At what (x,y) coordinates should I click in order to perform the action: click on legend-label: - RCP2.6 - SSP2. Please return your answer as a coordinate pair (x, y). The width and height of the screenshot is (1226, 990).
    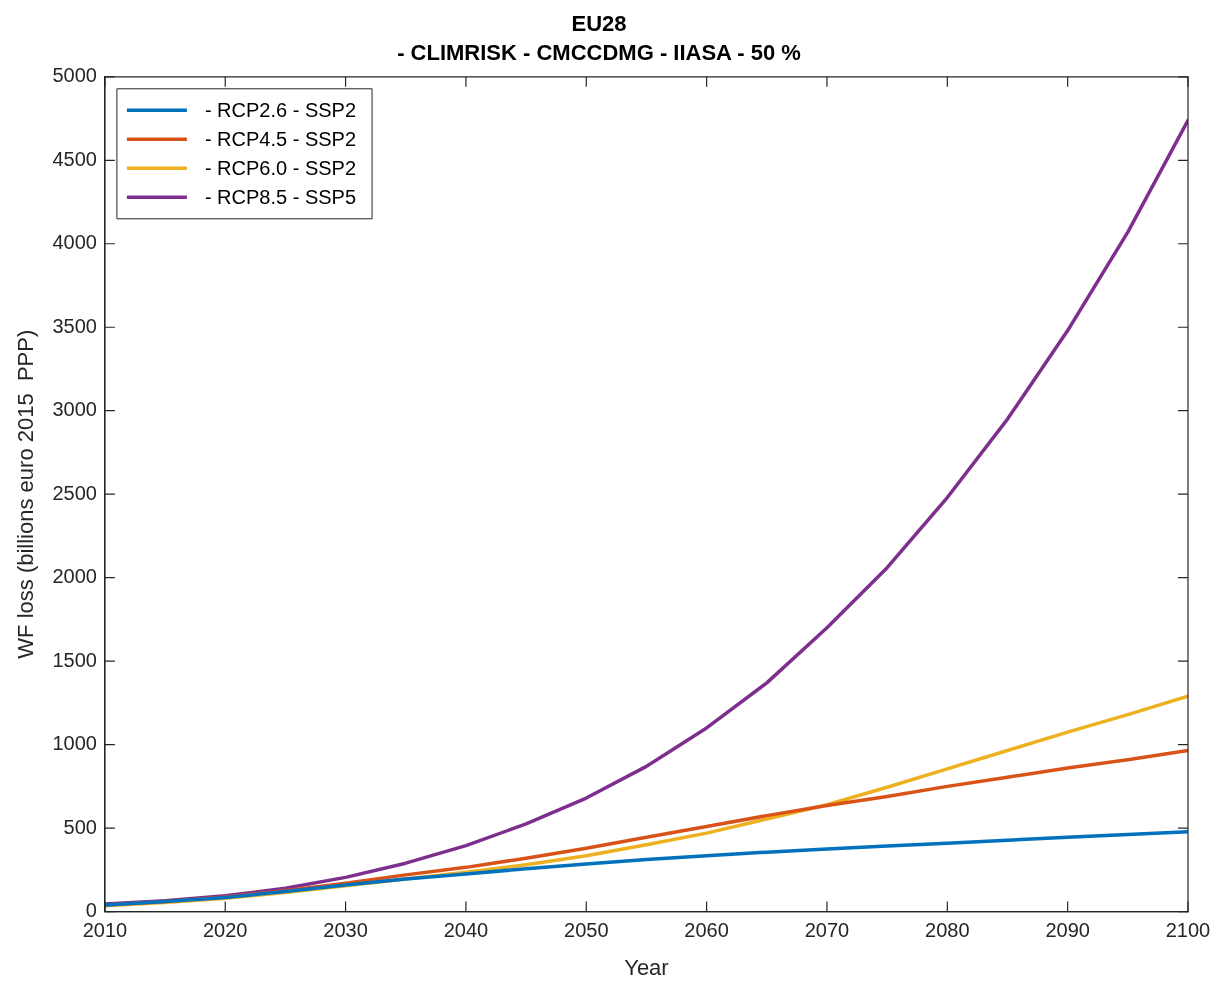
    Looking at the image, I should click on (280, 109).